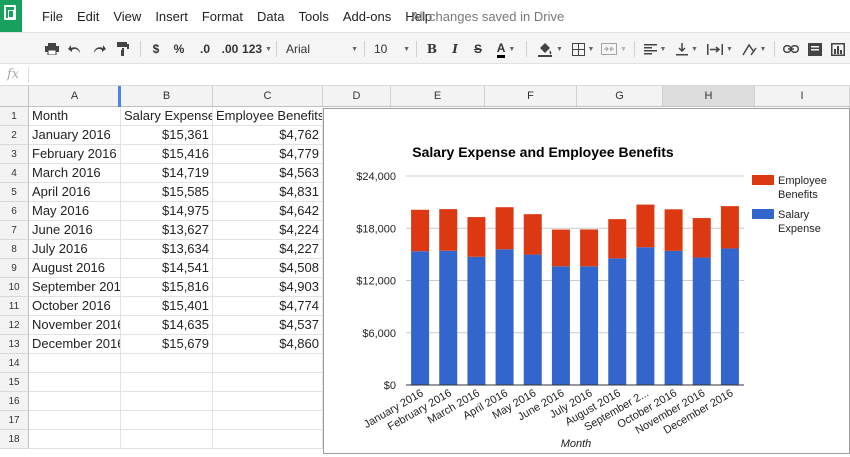 The height and width of the screenshot is (457, 850). Describe the element at coordinates (438, 96) in the screenshot. I see `column-header-e: E` at that location.